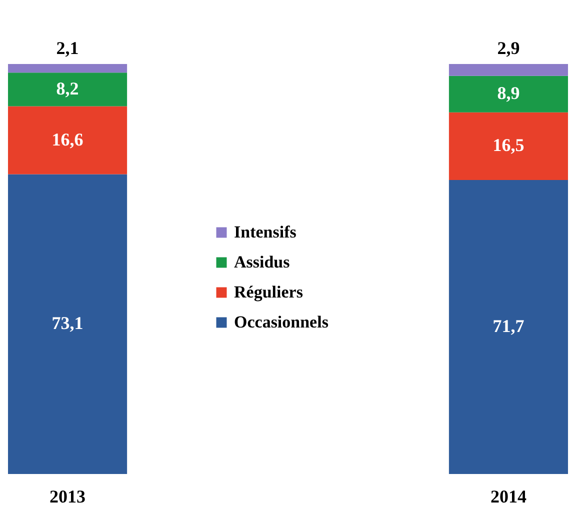  I want to click on data-label: 8,2, so click(67, 88).